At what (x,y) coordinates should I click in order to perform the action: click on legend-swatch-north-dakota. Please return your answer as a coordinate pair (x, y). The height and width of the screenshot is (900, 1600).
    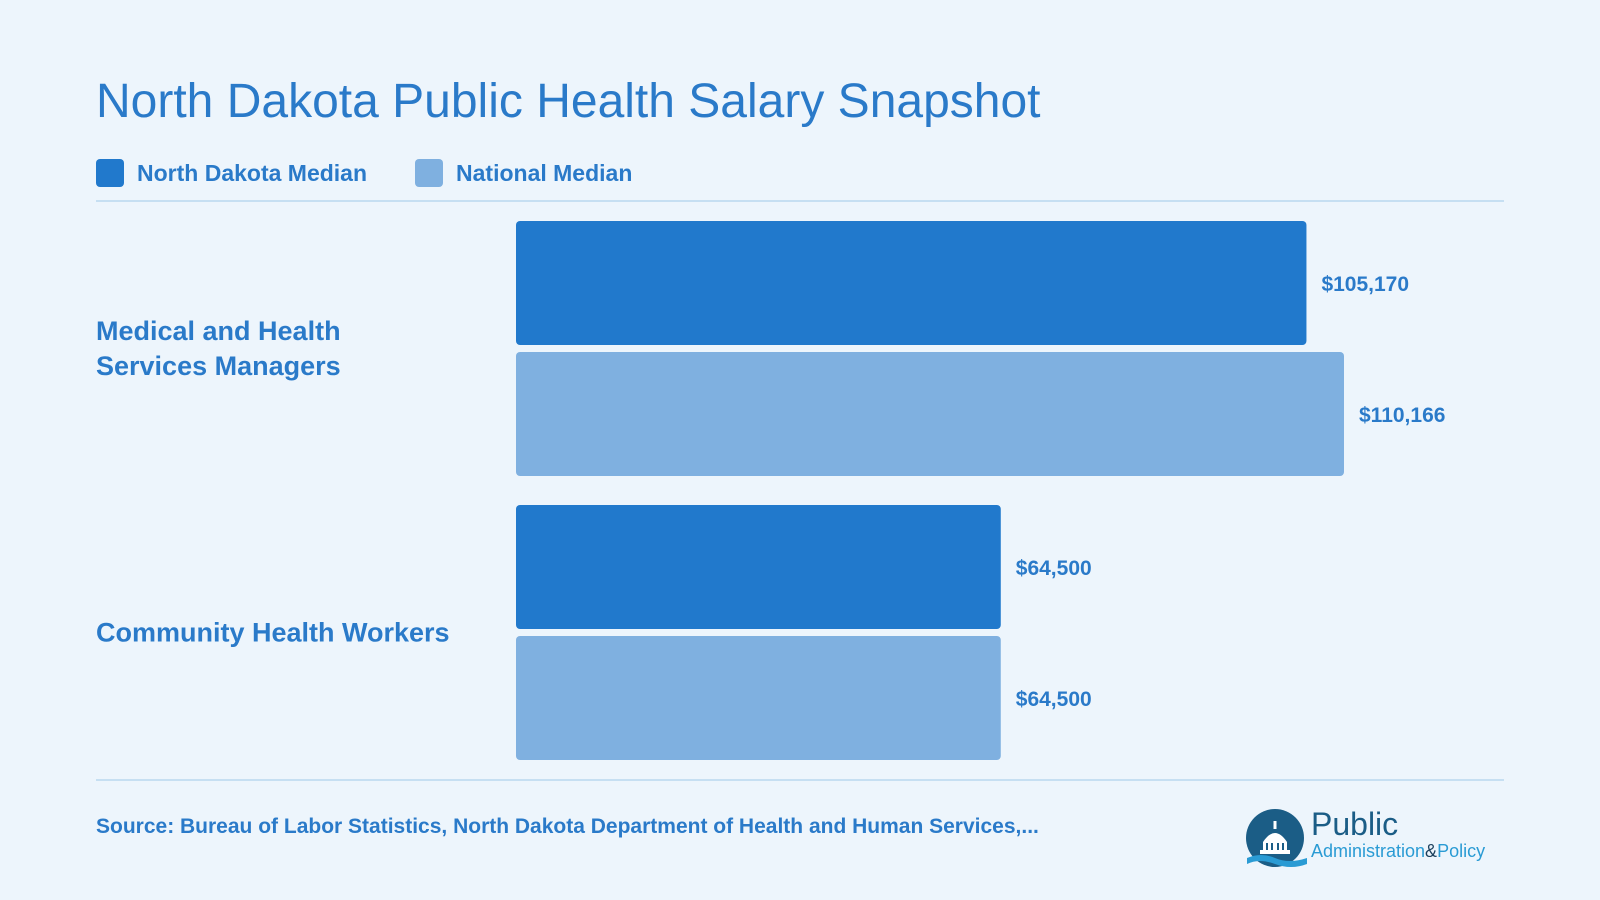
    Looking at the image, I should click on (110, 173).